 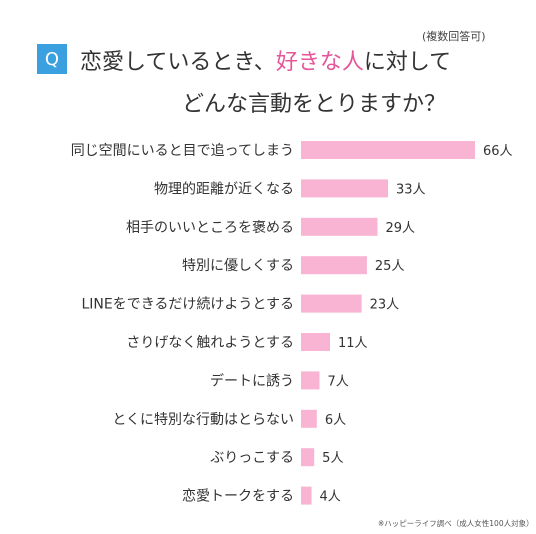 I want to click on title-highlight: 好きな人, so click(x=319, y=62).